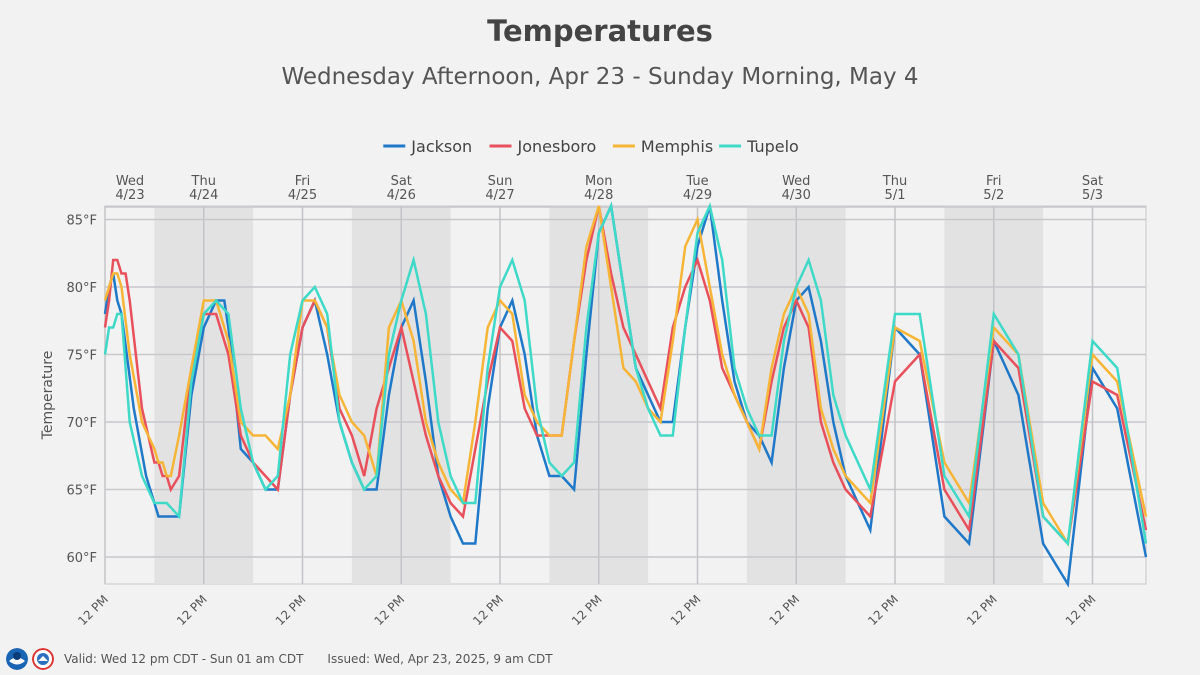 This screenshot has height=675, width=1200. What do you see at coordinates (441, 146) in the screenshot?
I see `legend-label-jackson: Jackson` at bounding box center [441, 146].